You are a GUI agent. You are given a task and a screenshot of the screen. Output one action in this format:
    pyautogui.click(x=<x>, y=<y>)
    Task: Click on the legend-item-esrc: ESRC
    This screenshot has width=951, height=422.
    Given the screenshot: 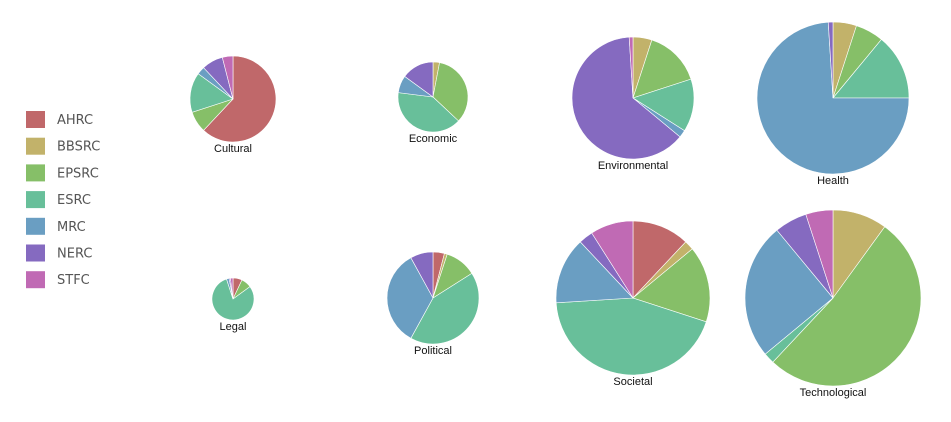 What is the action you would take?
    pyautogui.click(x=58, y=200)
    